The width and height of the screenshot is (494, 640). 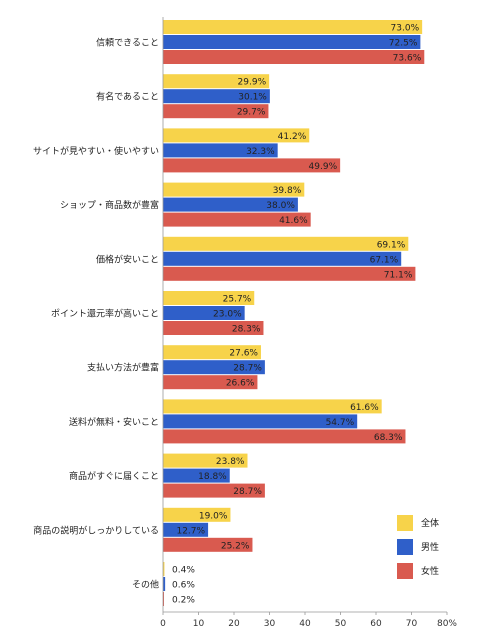 What do you see at coordinates (234, 624) in the screenshot?
I see `x-tick-label: 20` at bounding box center [234, 624].